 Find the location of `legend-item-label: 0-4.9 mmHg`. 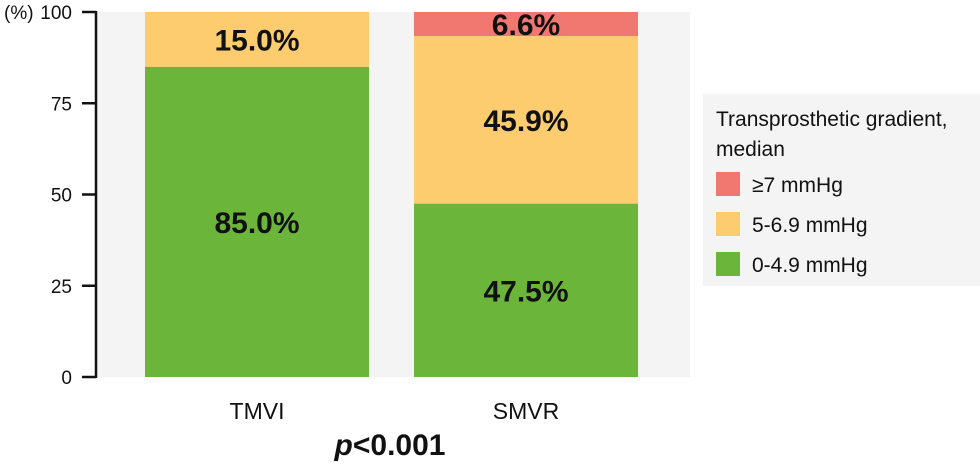

legend-item-label: 0-4.9 mmHg is located at coordinates (810, 265).